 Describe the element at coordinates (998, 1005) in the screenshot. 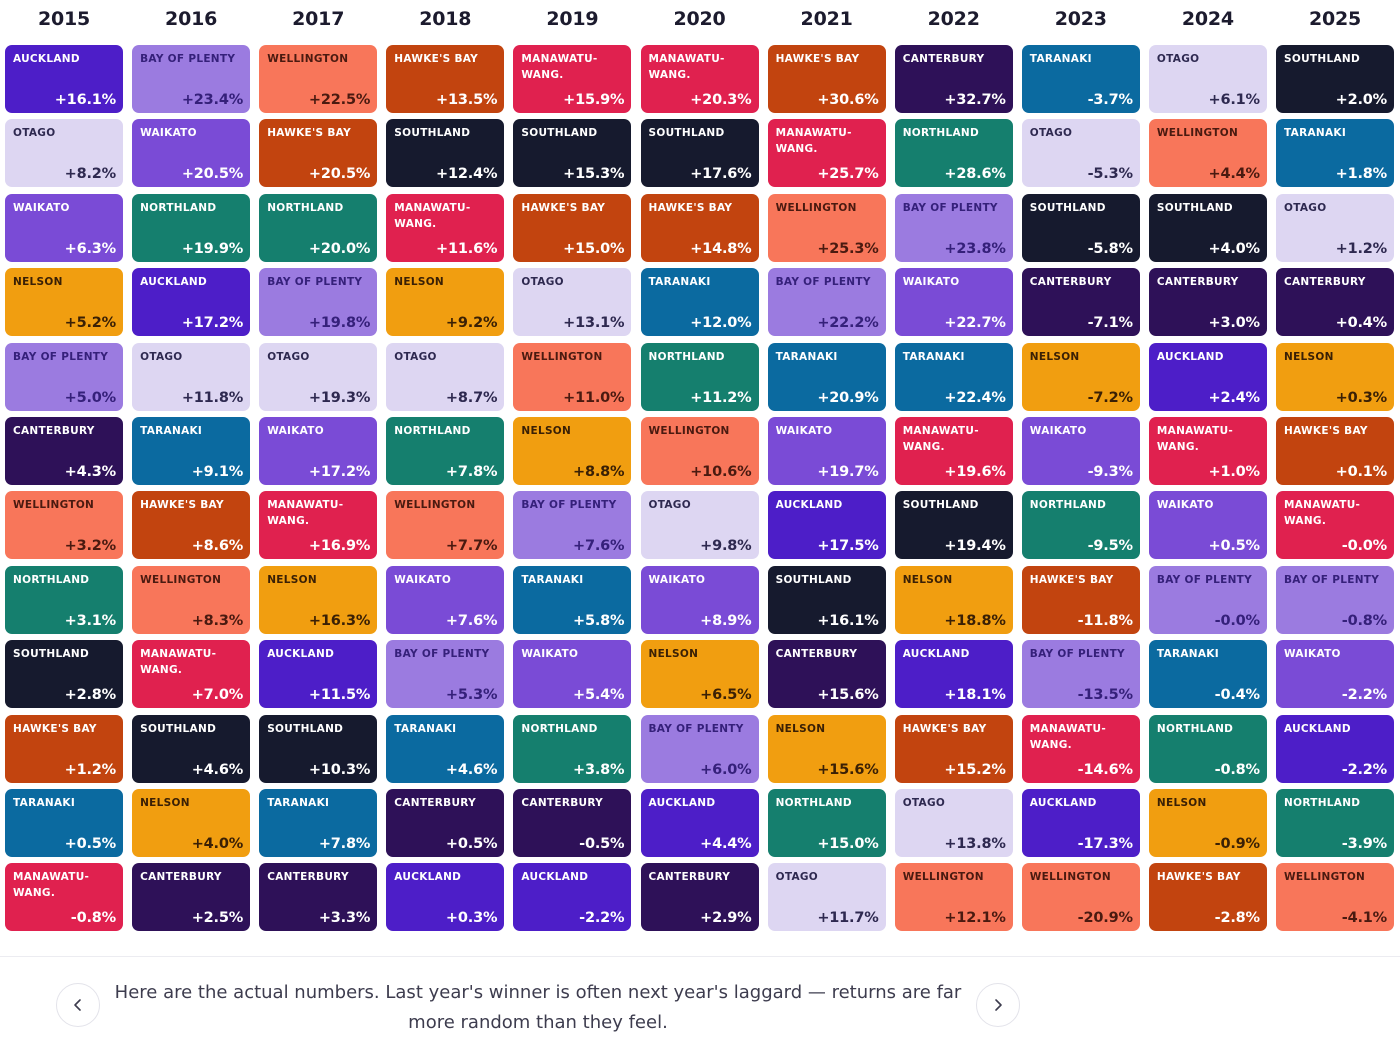

I see `next-button` at that location.